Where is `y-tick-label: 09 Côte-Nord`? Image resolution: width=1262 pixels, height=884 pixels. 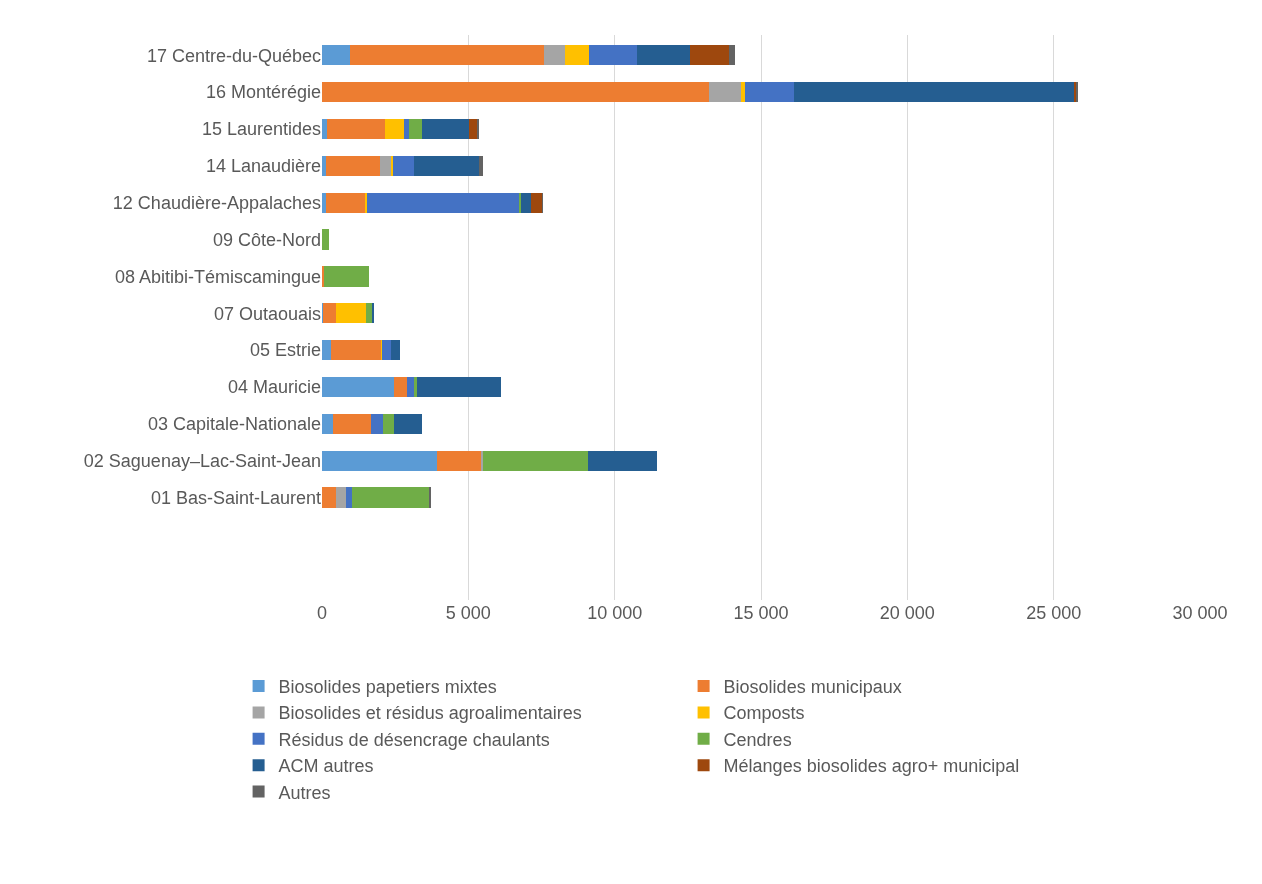 y-tick-label: 09 Côte-Nord is located at coordinates (266, 239).